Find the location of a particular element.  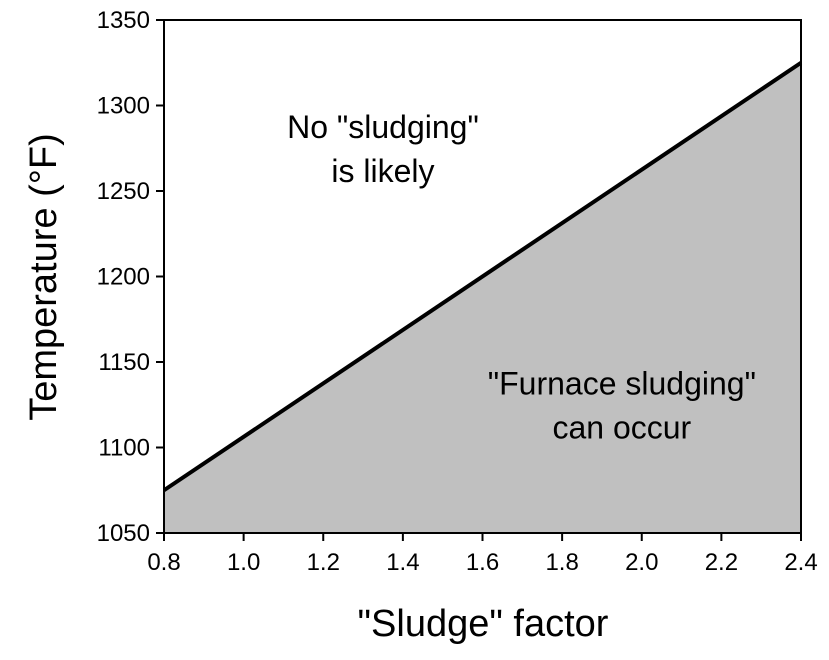

x-axis-title: "Sludge" factor is located at coordinates (483, 624).